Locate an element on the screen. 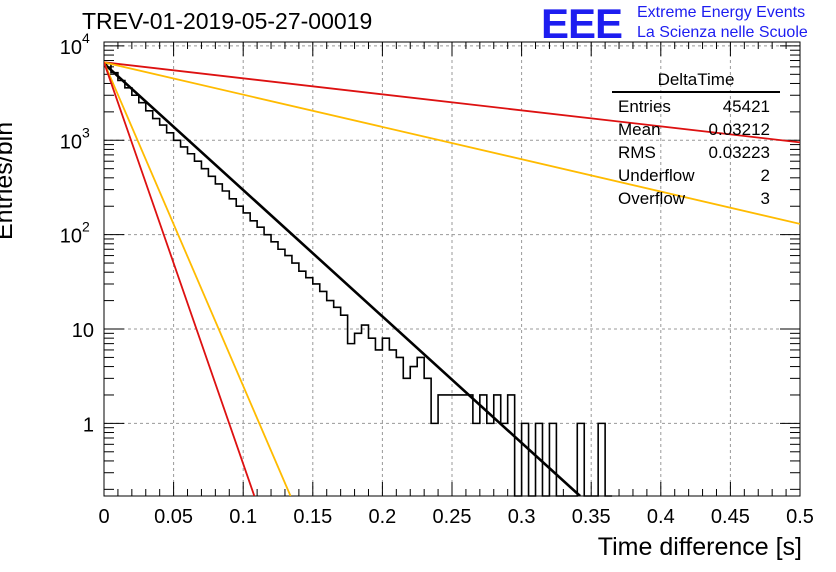 The height and width of the screenshot is (572, 836). y-tick-label: 1 is located at coordinates (88, 425).